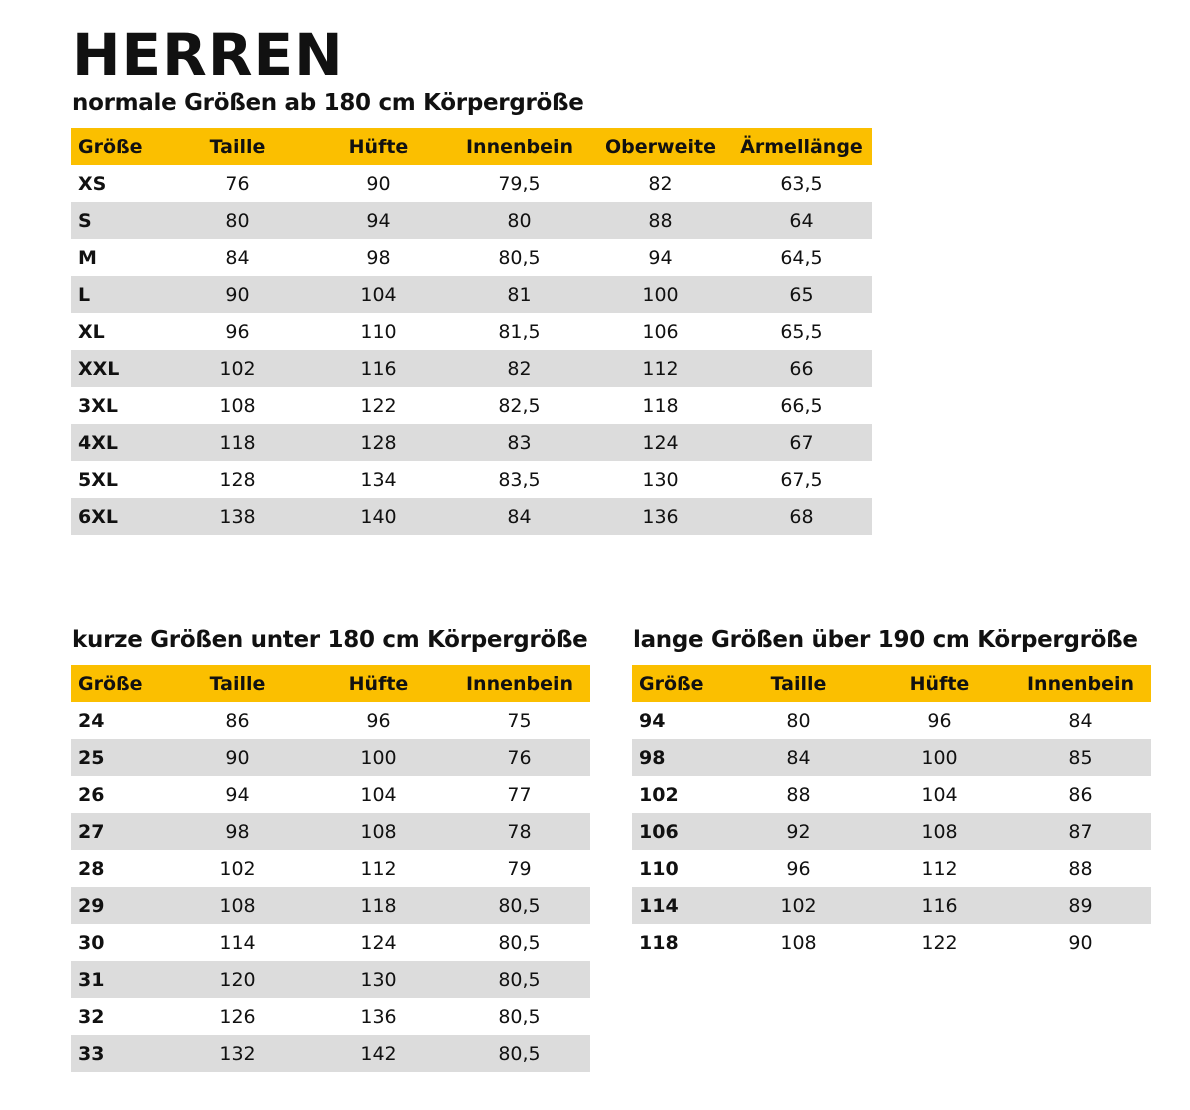  I want to click on table-cell: 128, so click(237, 479).